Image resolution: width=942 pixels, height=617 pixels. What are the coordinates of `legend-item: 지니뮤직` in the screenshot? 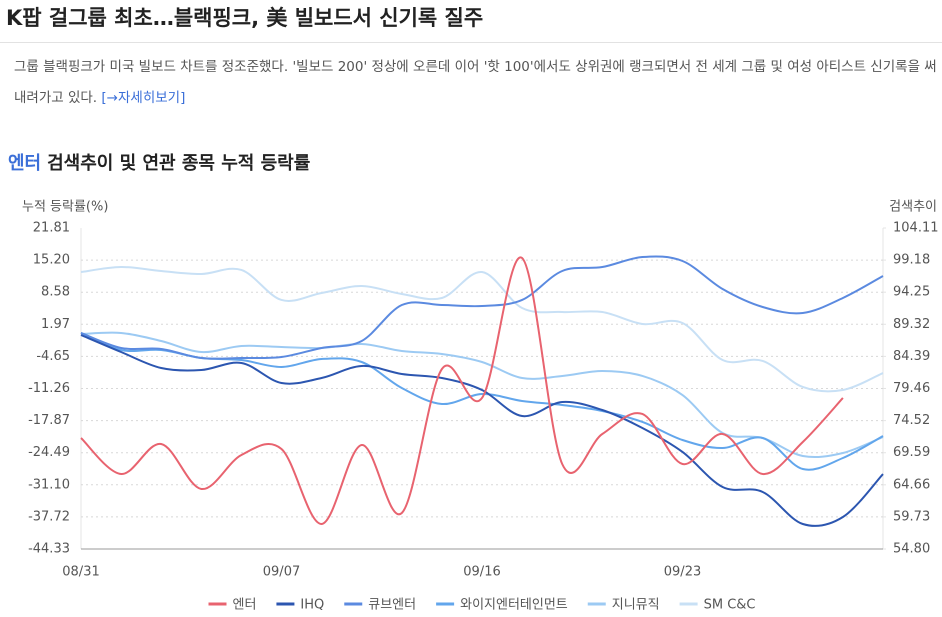 It's located at (623, 605).